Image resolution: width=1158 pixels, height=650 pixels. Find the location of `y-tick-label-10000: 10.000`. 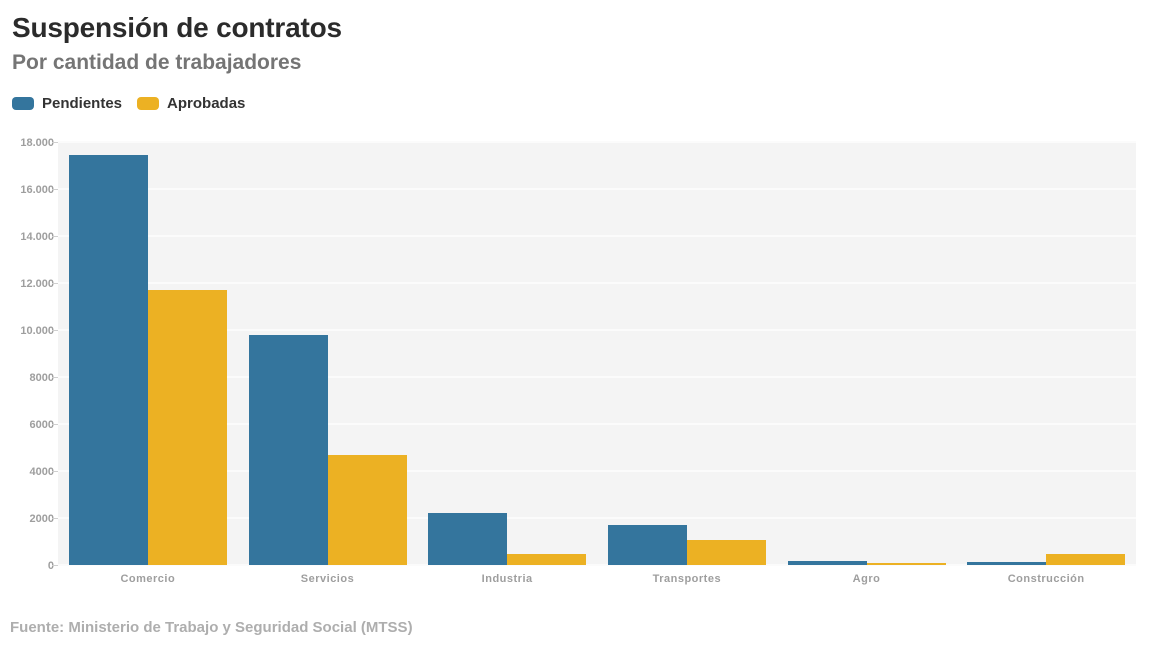

y-tick-label-10000: 10.000 is located at coordinates (37, 331).